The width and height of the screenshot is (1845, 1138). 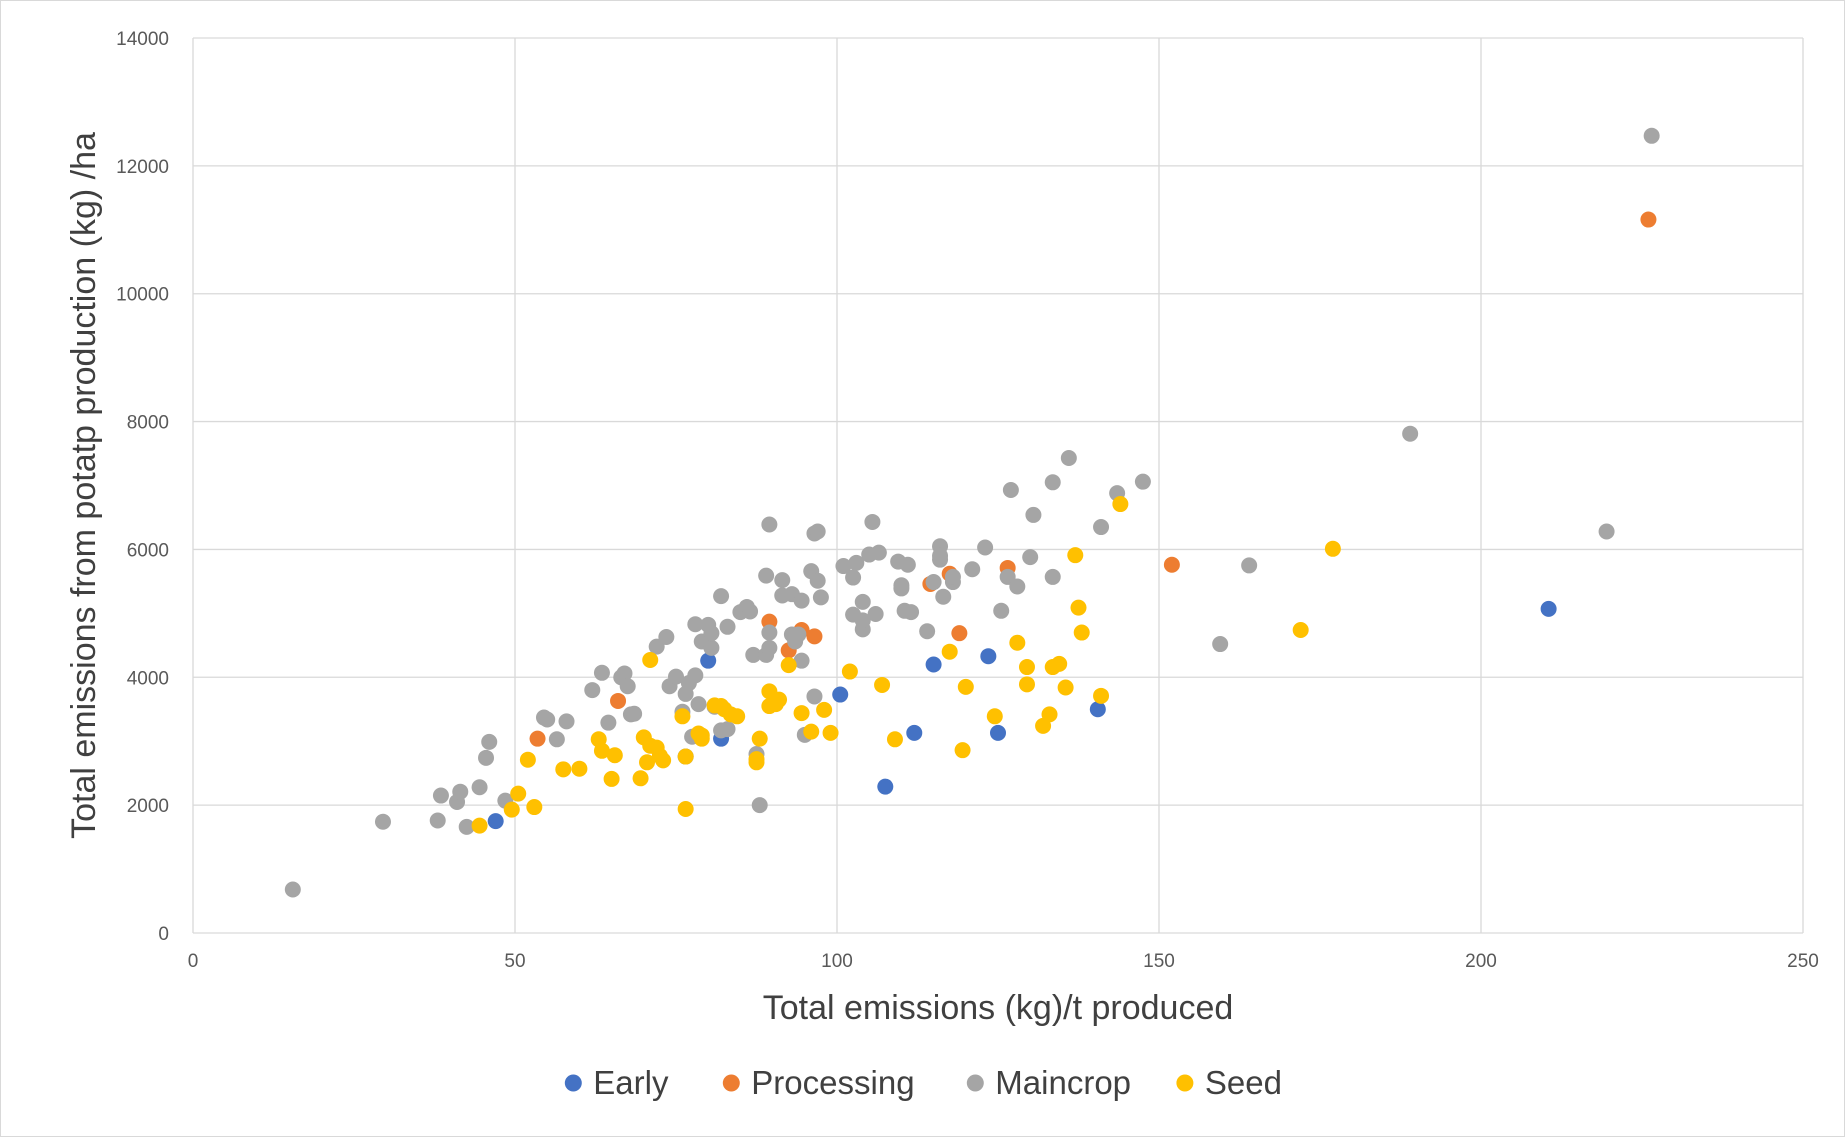 What do you see at coordinates (148, 678) in the screenshot?
I see `y-tick-label: 4000` at bounding box center [148, 678].